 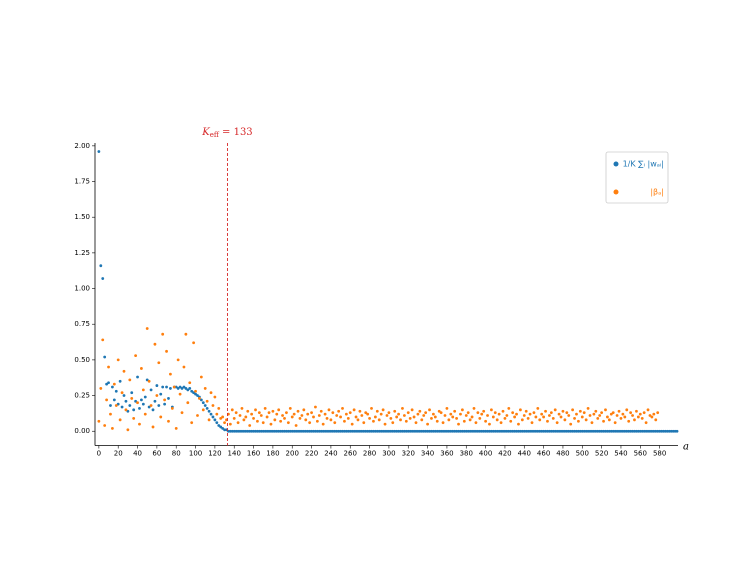 I want to click on x-tick-label: 380, so click(x=466, y=454).